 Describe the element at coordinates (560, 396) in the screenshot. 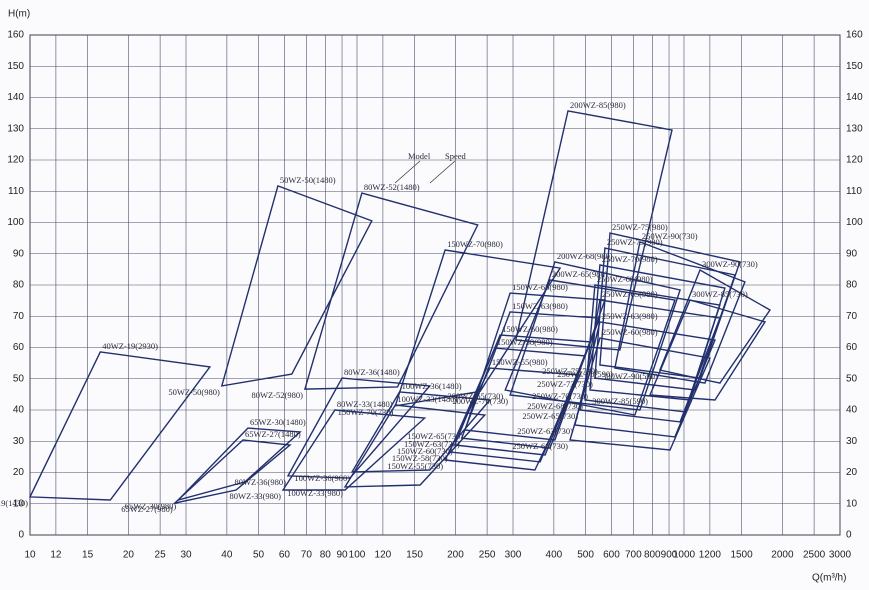

I see `region-label: 250WZ-70(730)` at that location.